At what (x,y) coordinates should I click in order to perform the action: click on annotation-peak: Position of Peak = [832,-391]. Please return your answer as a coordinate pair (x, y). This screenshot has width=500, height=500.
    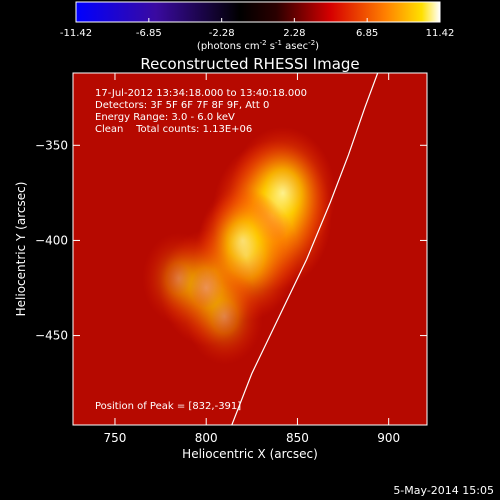
    Looking at the image, I should click on (168, 406).